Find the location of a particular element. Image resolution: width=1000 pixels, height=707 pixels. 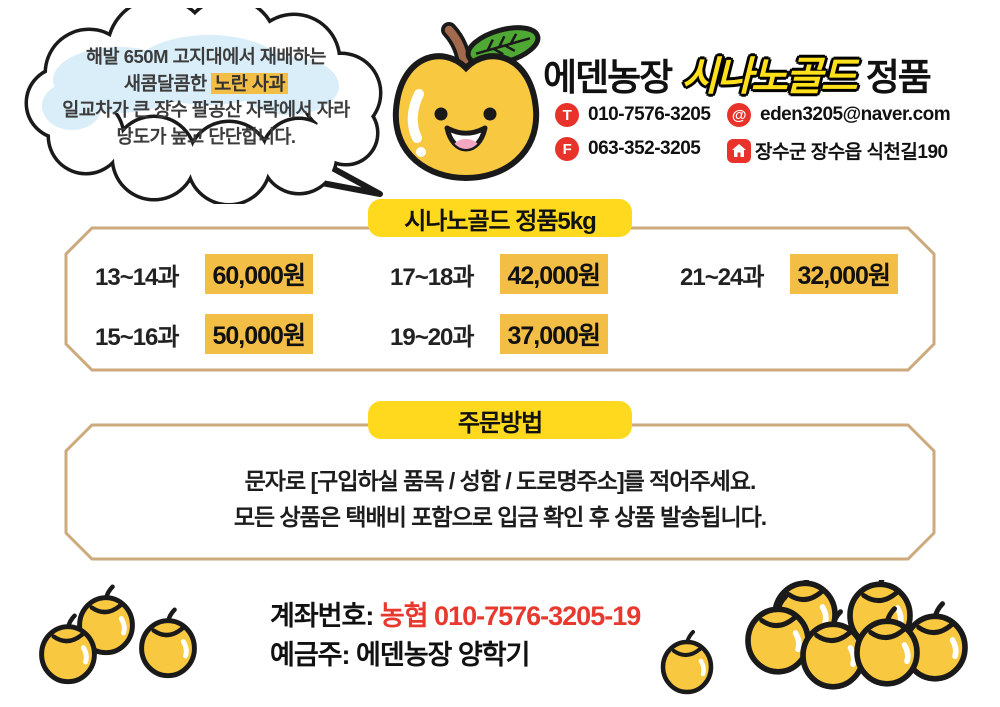

contact-address: 장수군 장수읍 식천길190 is located at coordinates (837, 150).